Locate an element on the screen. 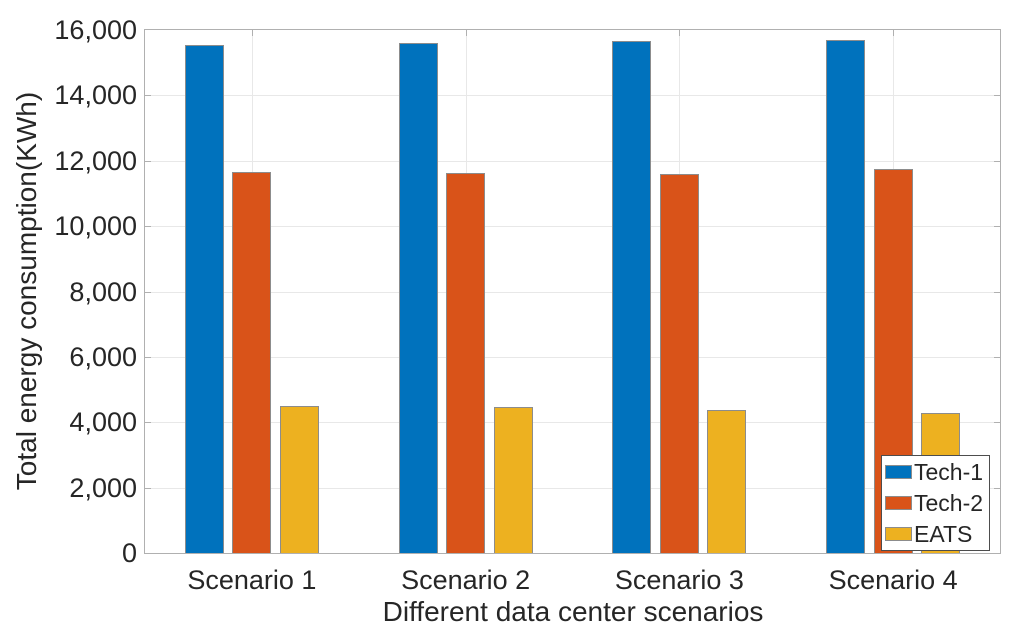  x-tick-label-scenario-3: Scenario 3 is located at coordinates (679, 580).